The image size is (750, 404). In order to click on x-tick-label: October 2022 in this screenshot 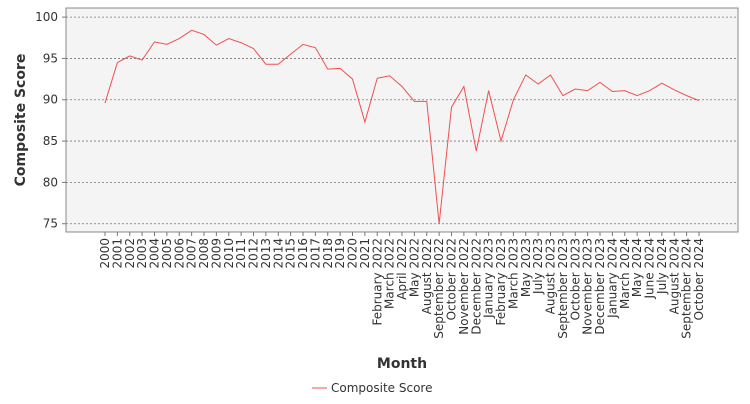, I will do `click(452, 279)`.